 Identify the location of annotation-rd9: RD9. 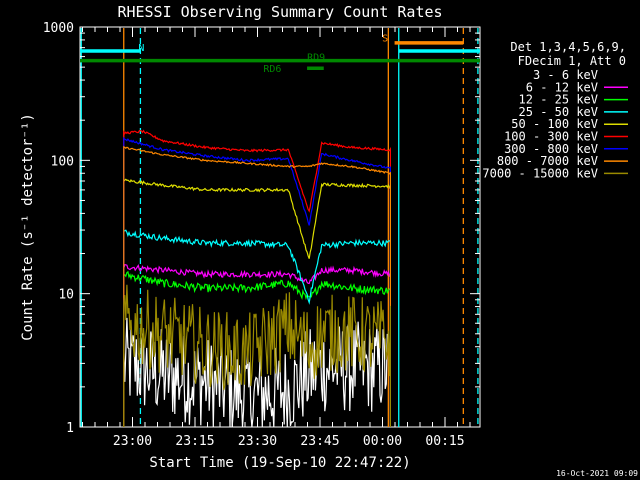
(316, 58).